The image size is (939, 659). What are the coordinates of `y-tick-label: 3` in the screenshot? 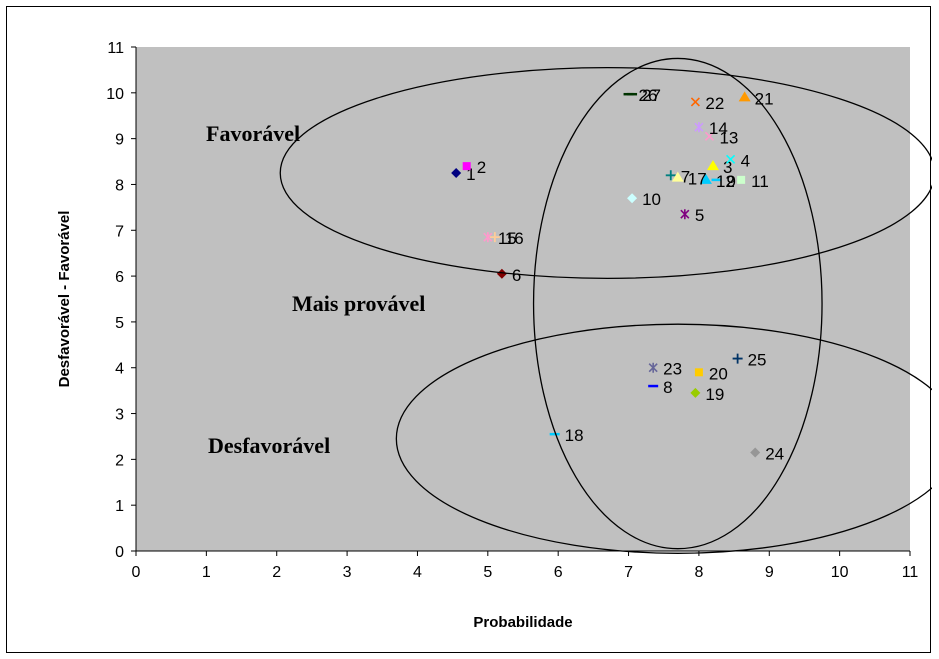 It's located at (119, 415).